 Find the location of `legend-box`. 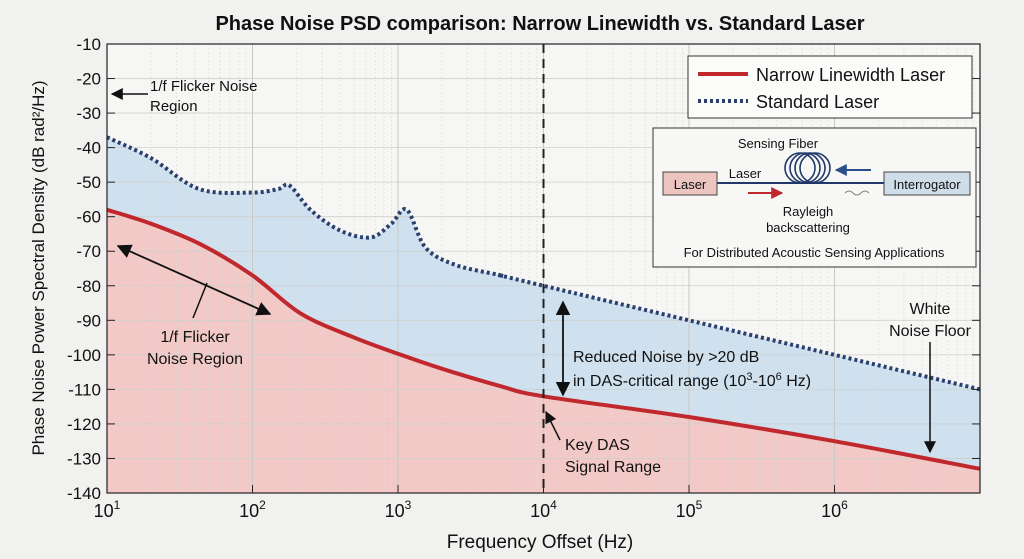

legend-box is located at coordinates (830, 87).